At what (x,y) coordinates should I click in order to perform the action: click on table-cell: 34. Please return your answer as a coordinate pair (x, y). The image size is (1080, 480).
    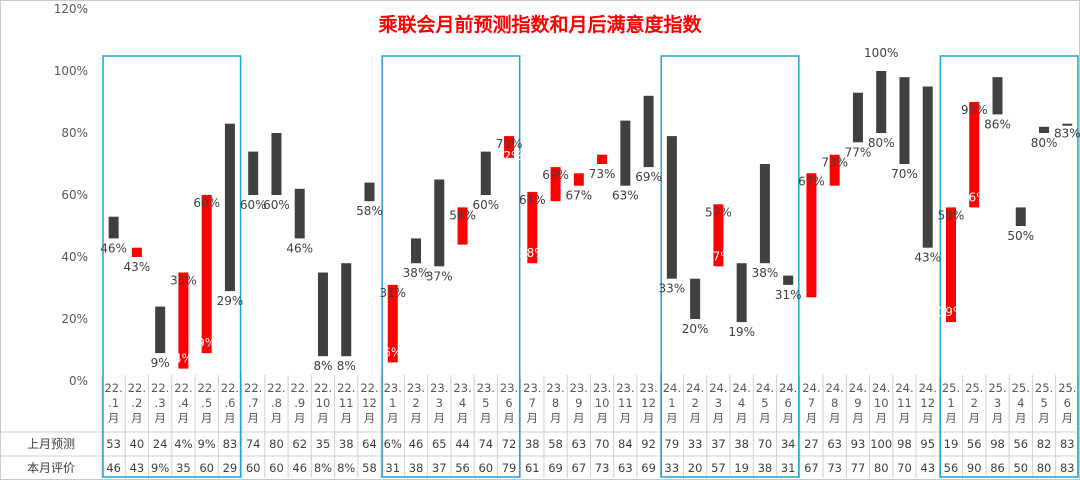
    Looking at the image, I should click on (788, 444).